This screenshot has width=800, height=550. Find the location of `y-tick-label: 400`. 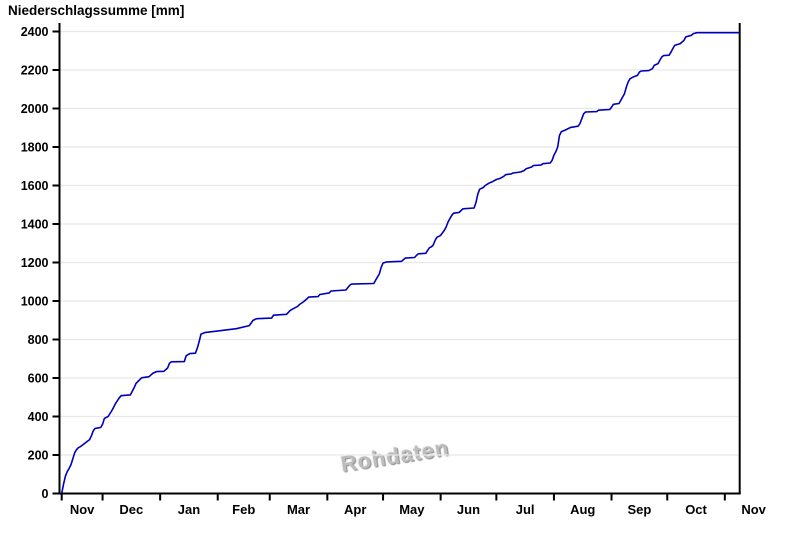

y-tick-label: 400 is located at coordinates (38, 417).